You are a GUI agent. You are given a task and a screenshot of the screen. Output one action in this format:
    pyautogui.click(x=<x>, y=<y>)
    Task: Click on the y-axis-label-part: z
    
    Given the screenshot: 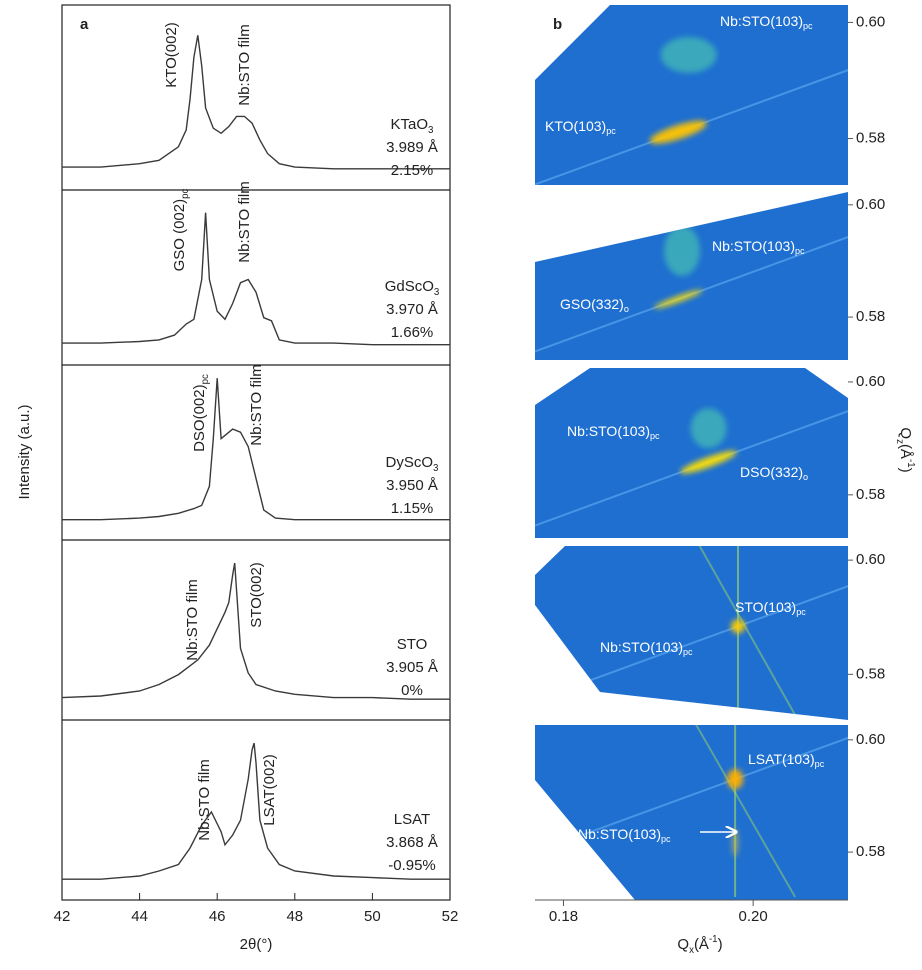 What is the action you would take?
    pyautogui.click(x=899, y=441)
    